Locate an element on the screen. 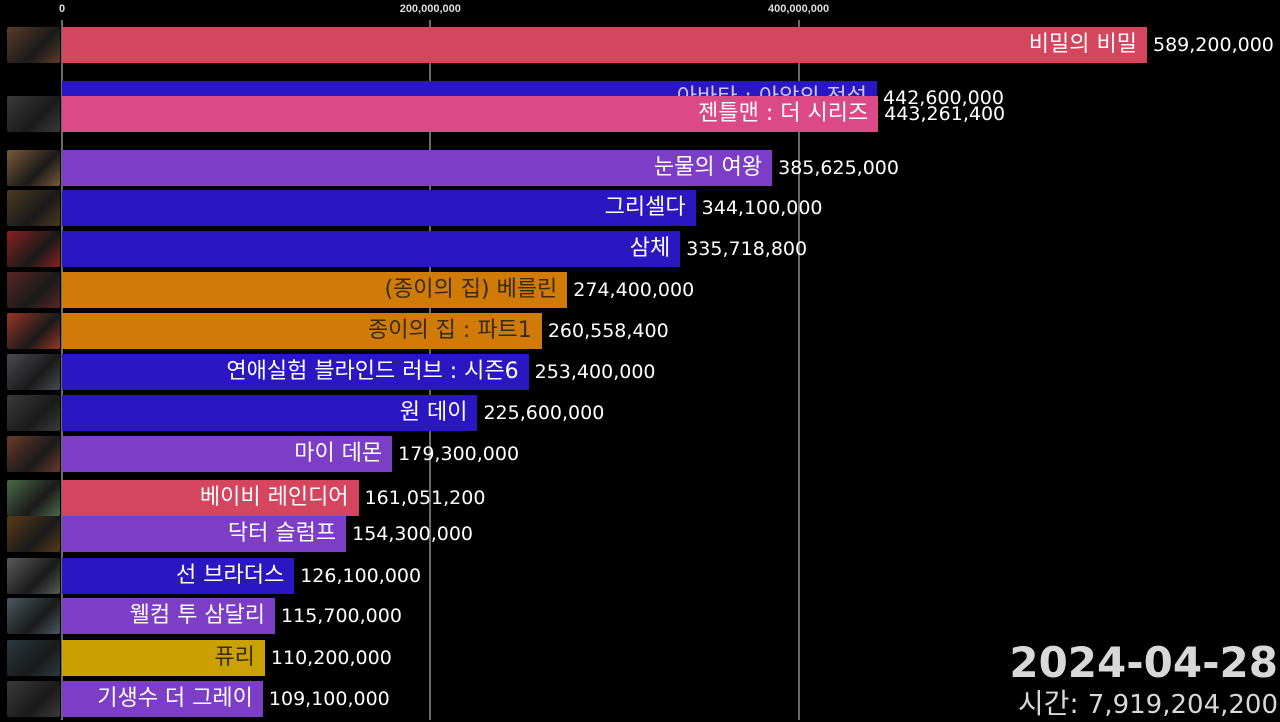 The height and width of the screenshot is (722, 1280). bar-value: 443,261,400 is located at coordinates (945, 113).